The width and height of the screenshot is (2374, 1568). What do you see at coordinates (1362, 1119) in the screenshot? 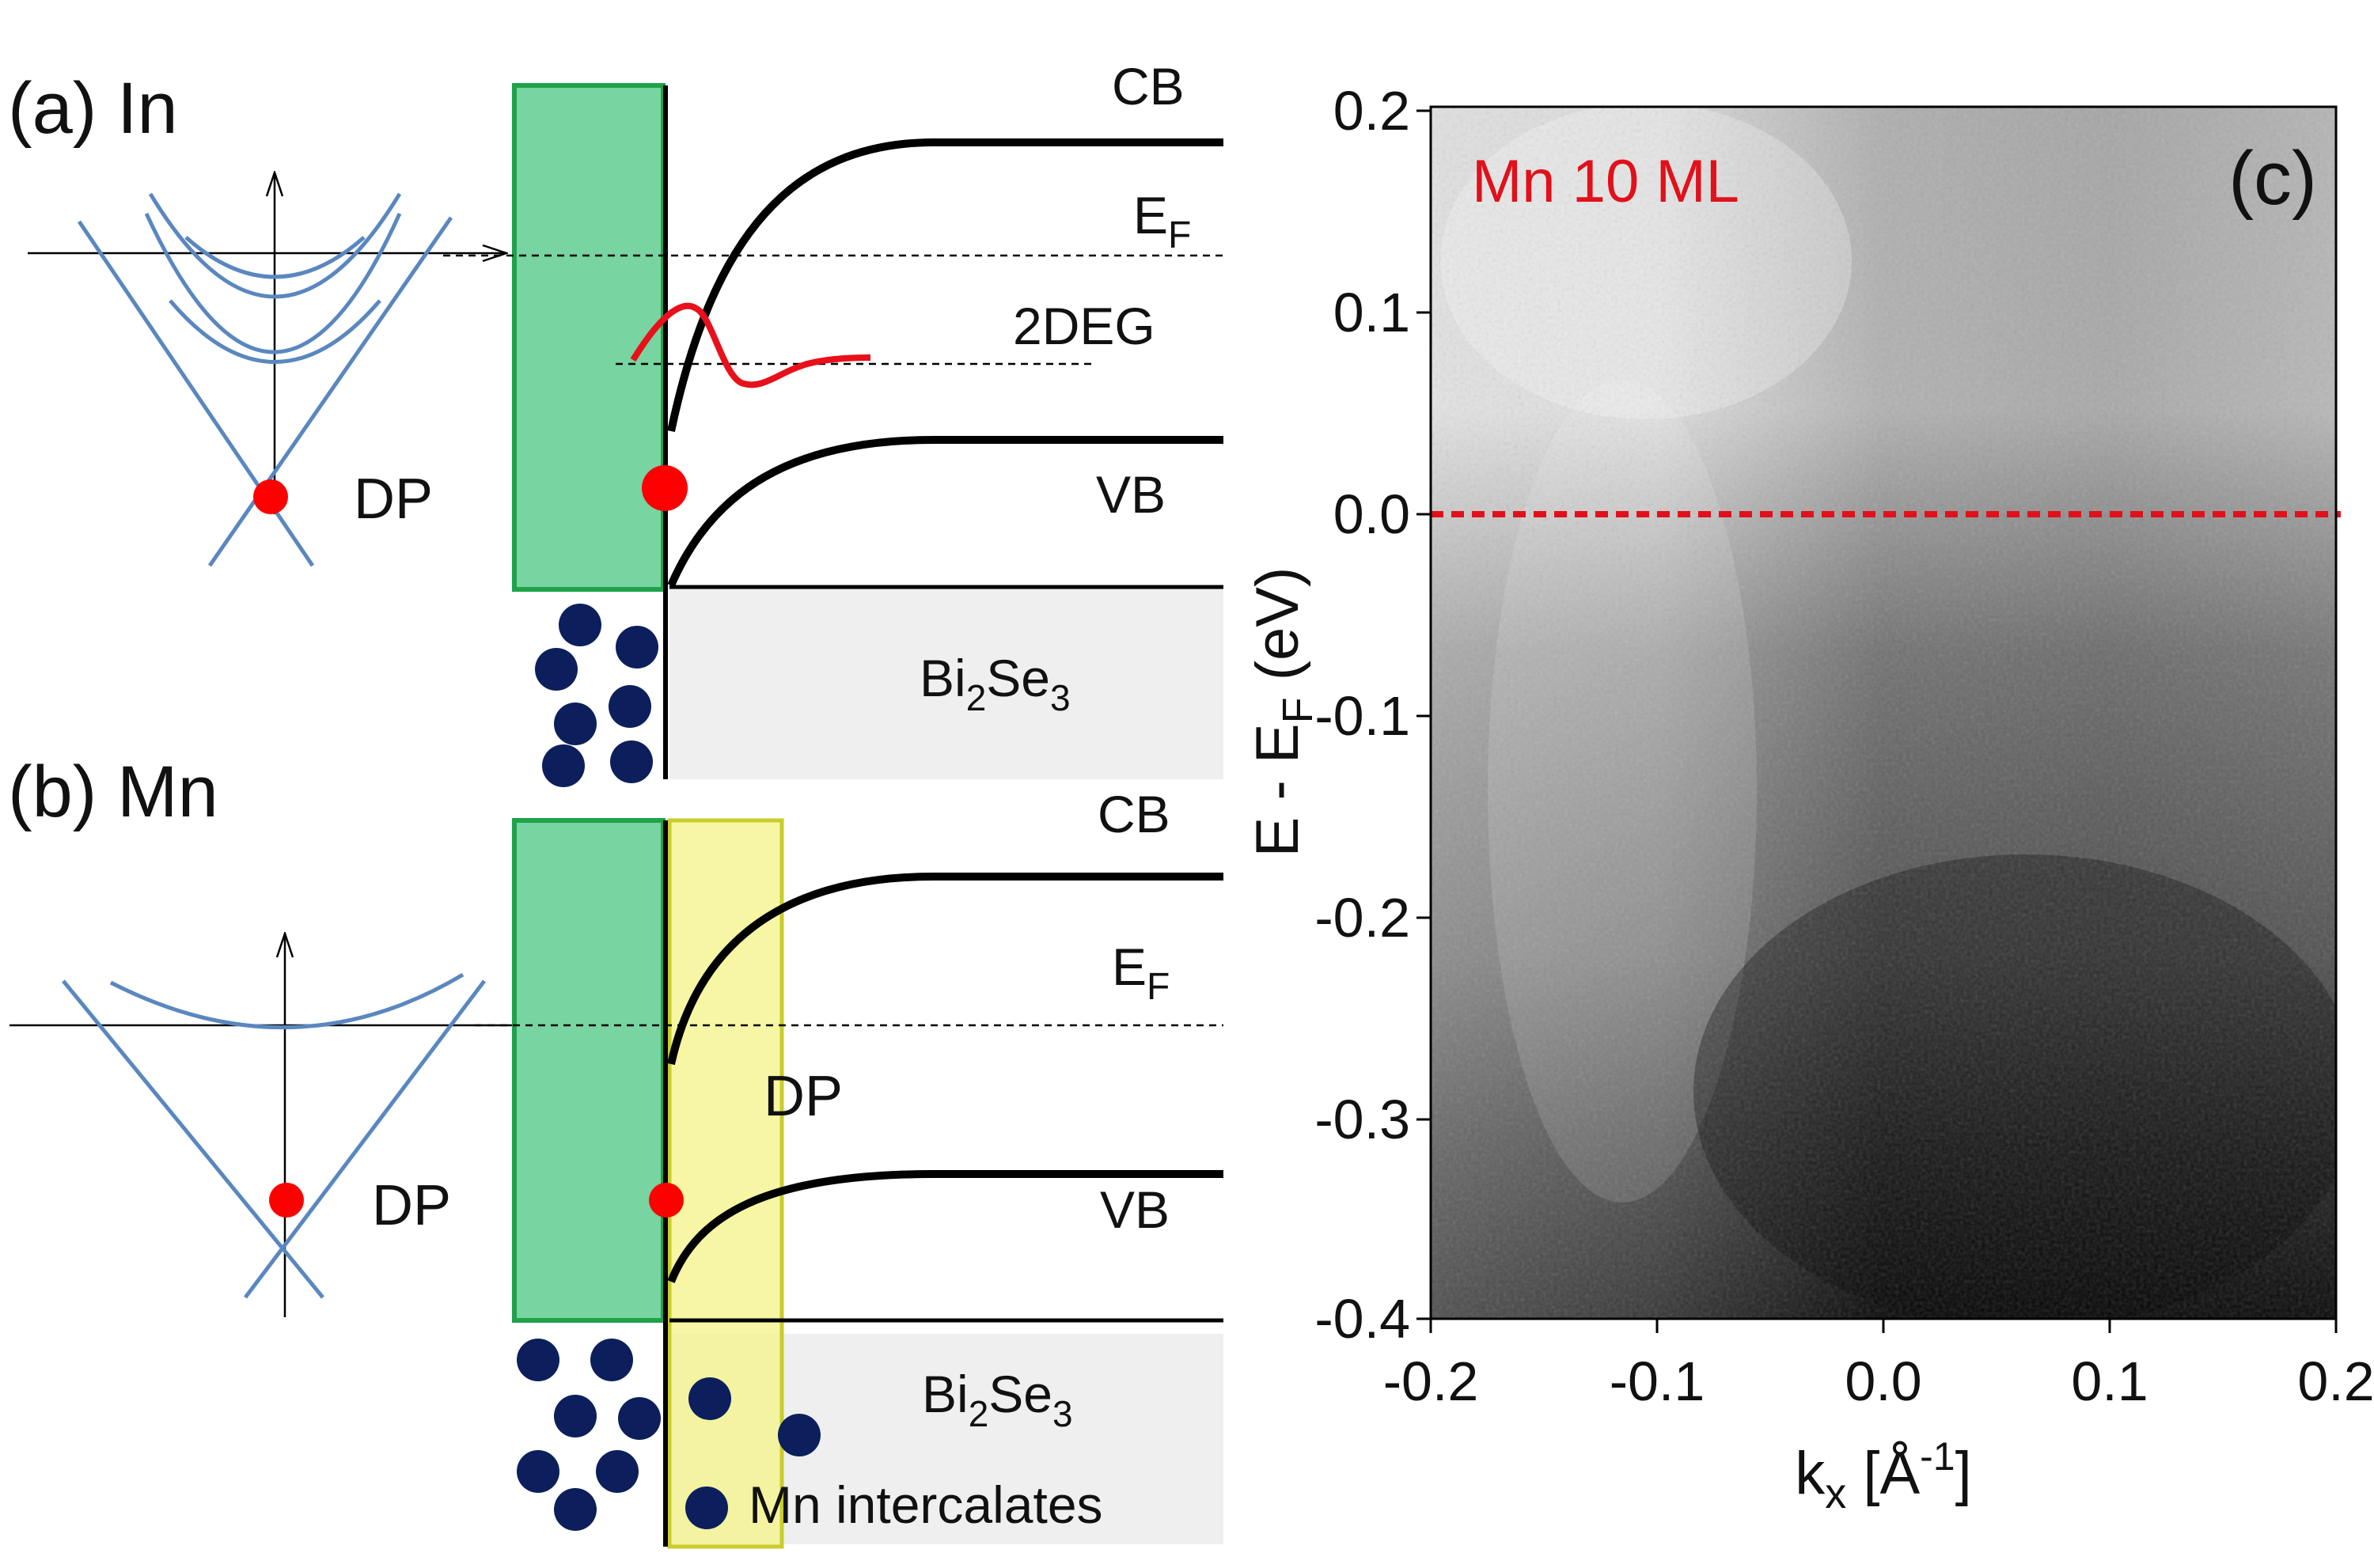
I see `y-tick-label: -0.3` at bounding box center [1362, 1119].